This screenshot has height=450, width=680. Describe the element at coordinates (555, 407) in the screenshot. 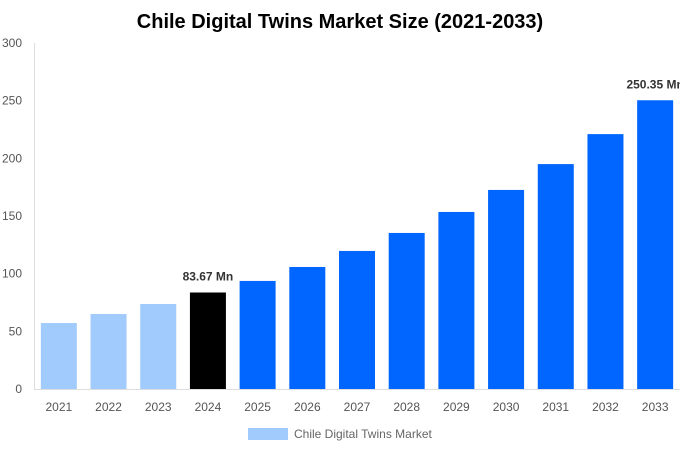

I see `x-tick-label: 2031` at that location.